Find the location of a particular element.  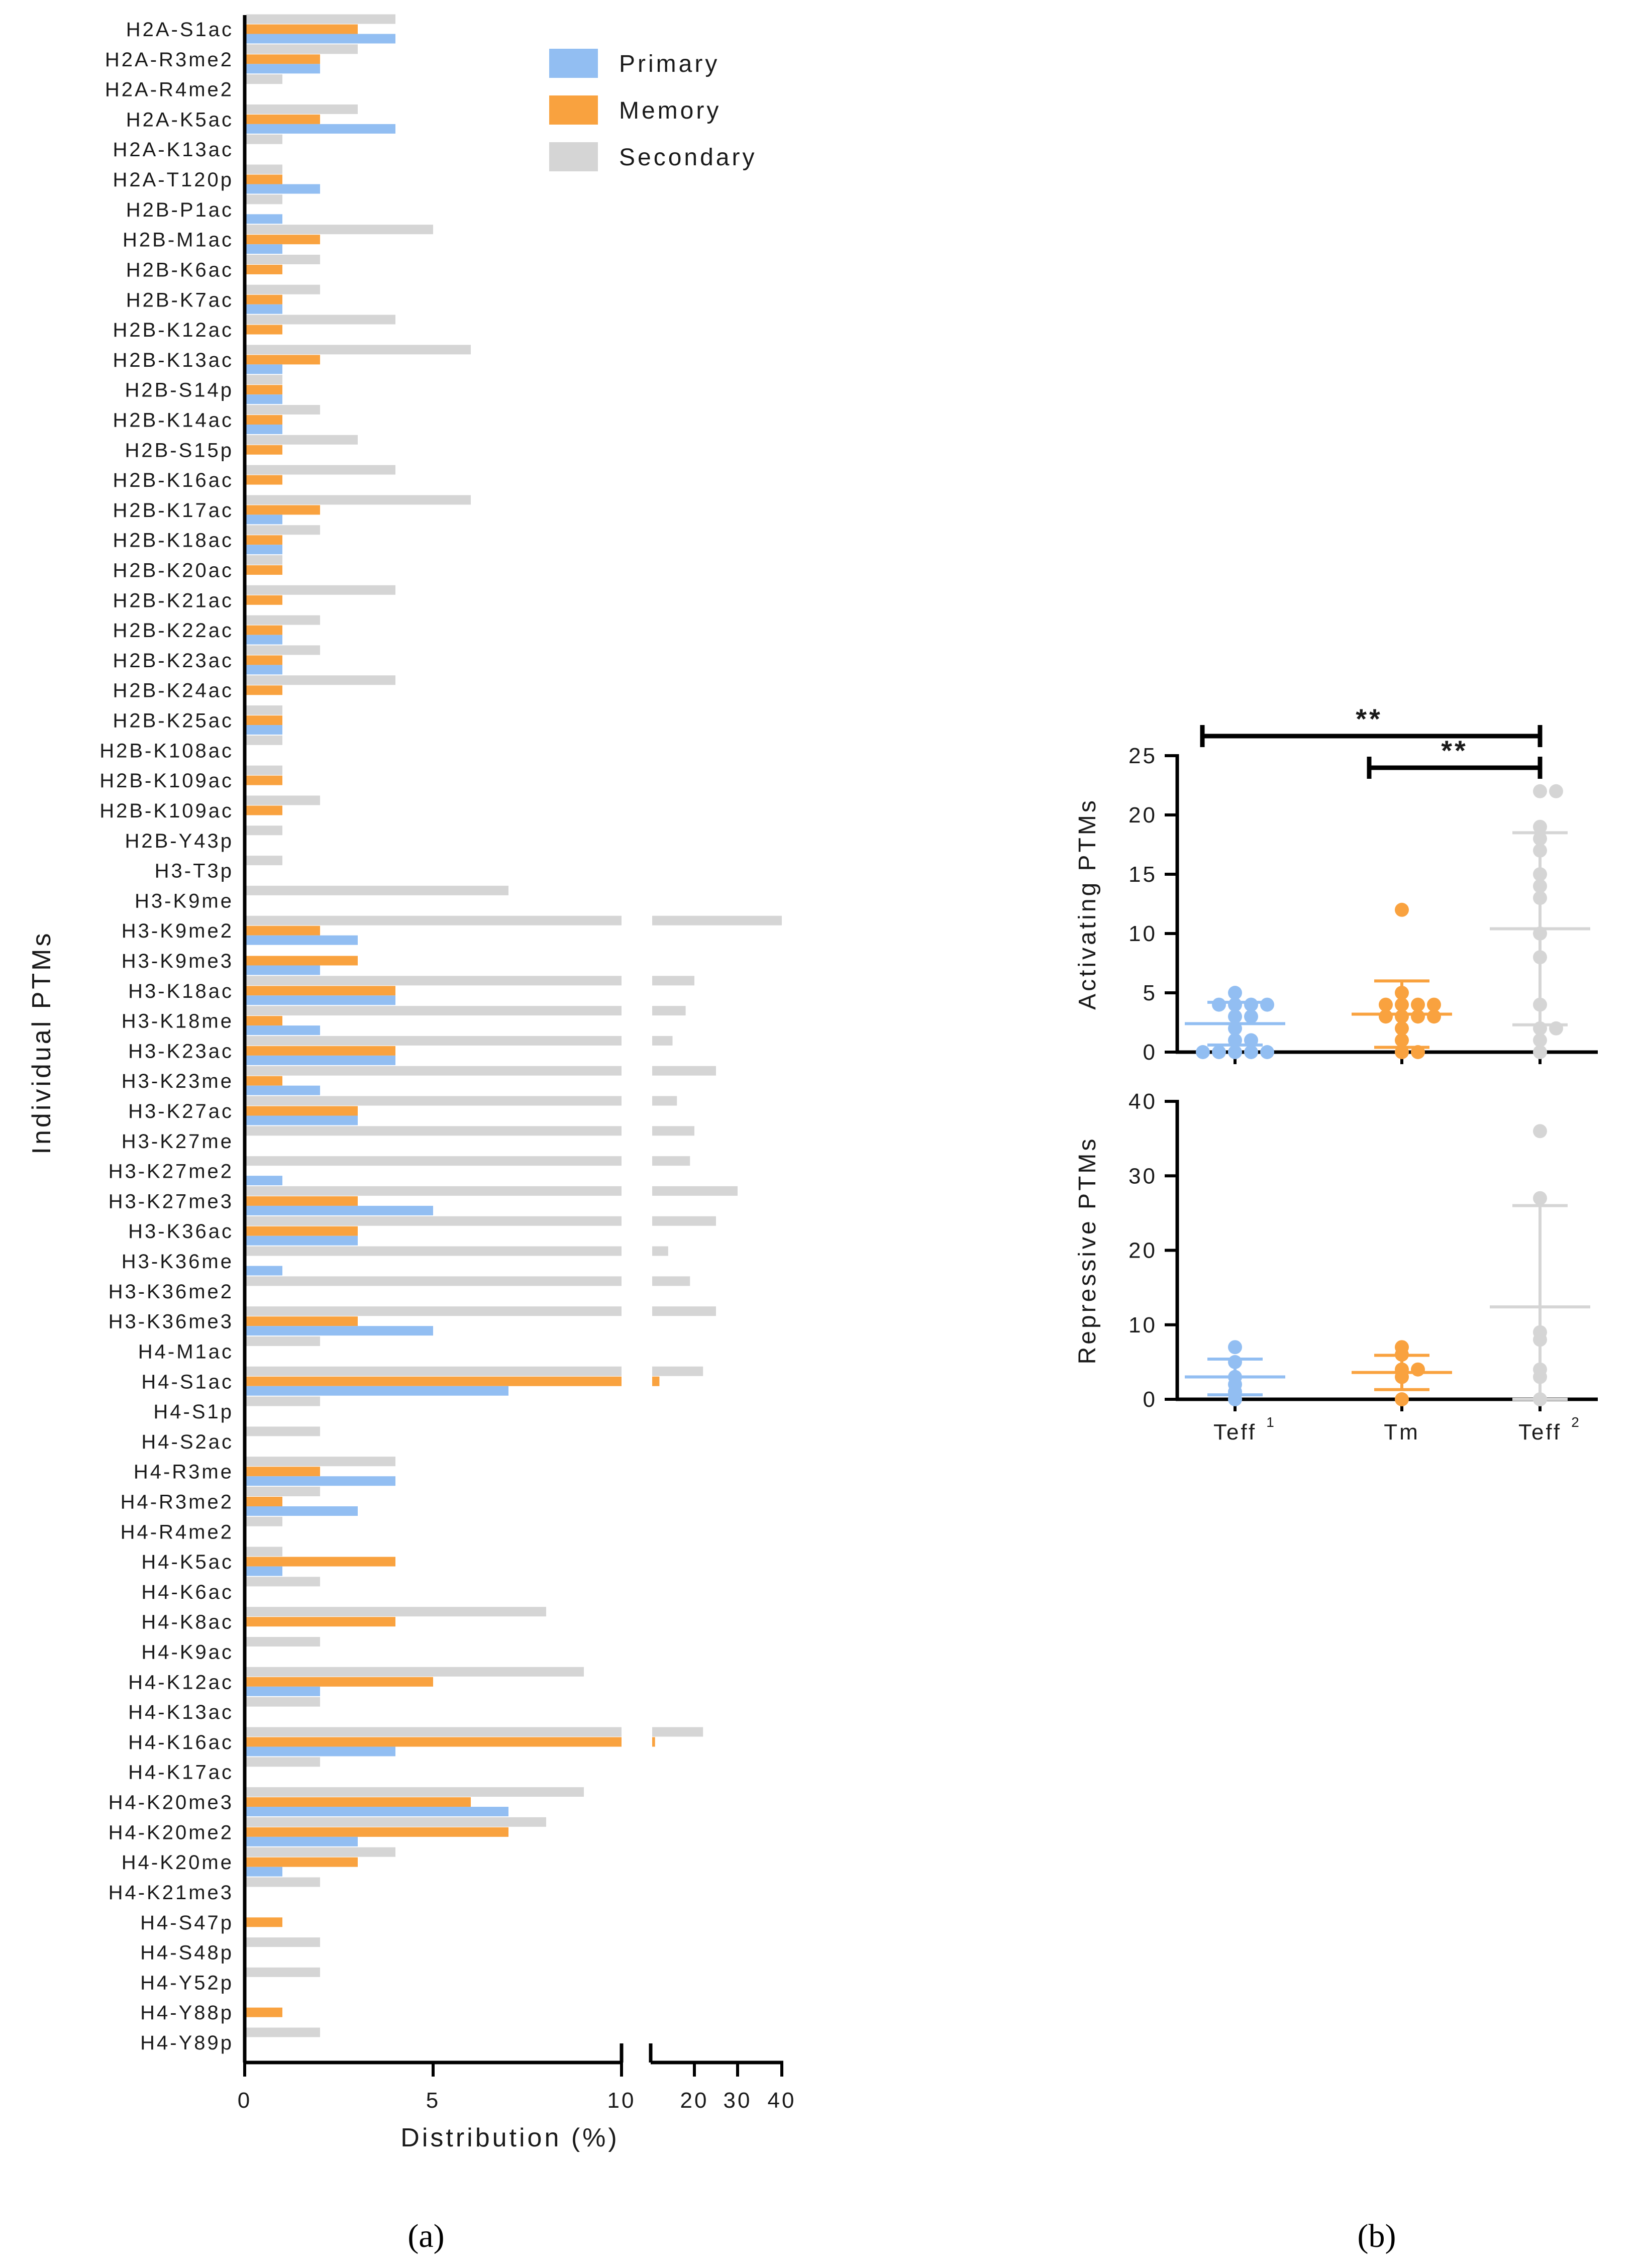

y-tick-label: 10 is located at coordinates (1143, 1325).